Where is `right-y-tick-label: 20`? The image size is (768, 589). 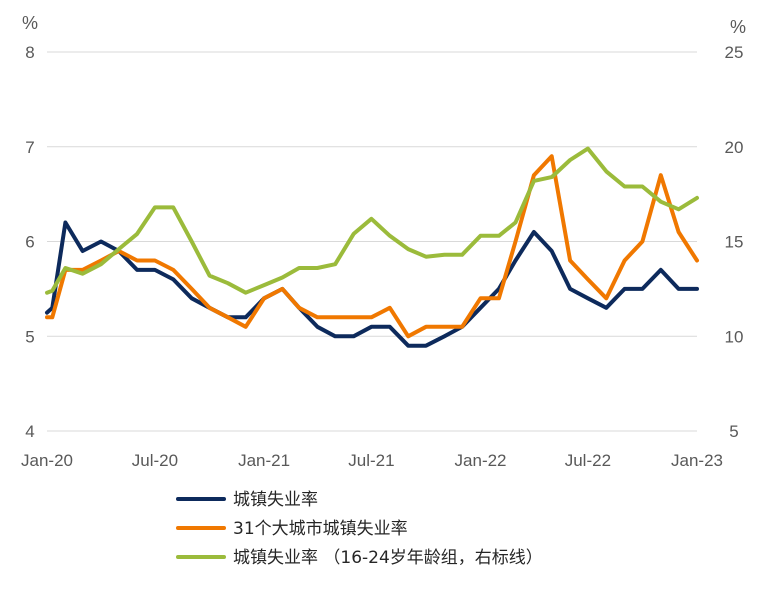 right-y-tick-label: 20 is located at coordinates (734, 147).